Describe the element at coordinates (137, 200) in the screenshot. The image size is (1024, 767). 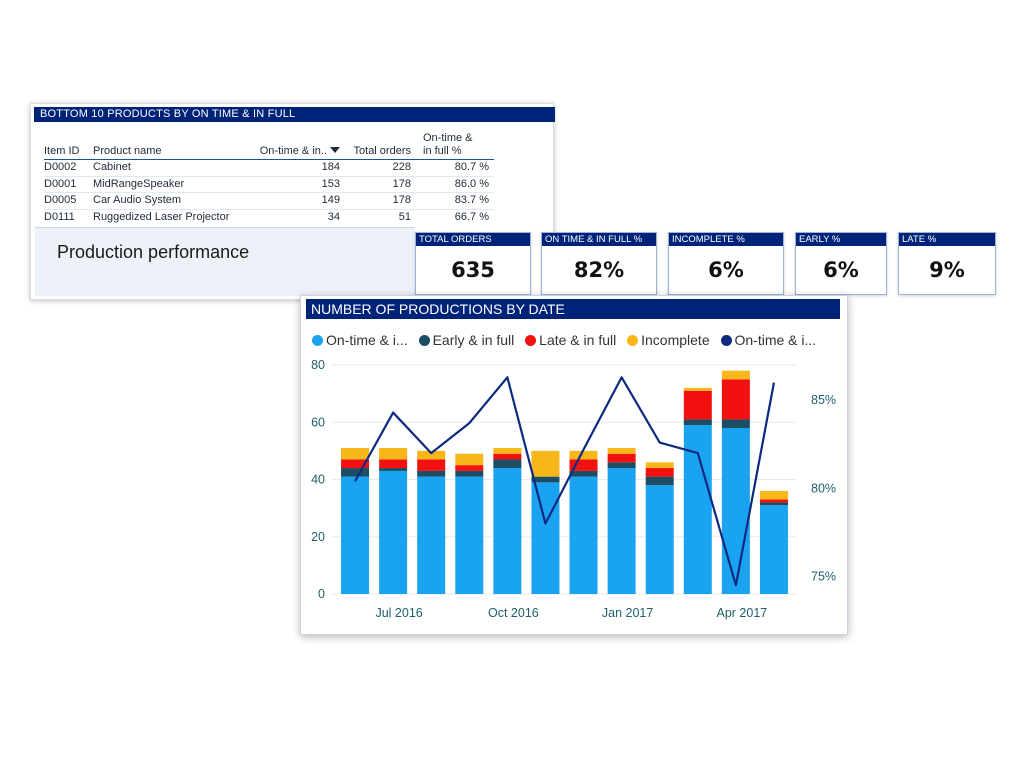
I see `cell-product-name: Car Audio System` at that location.